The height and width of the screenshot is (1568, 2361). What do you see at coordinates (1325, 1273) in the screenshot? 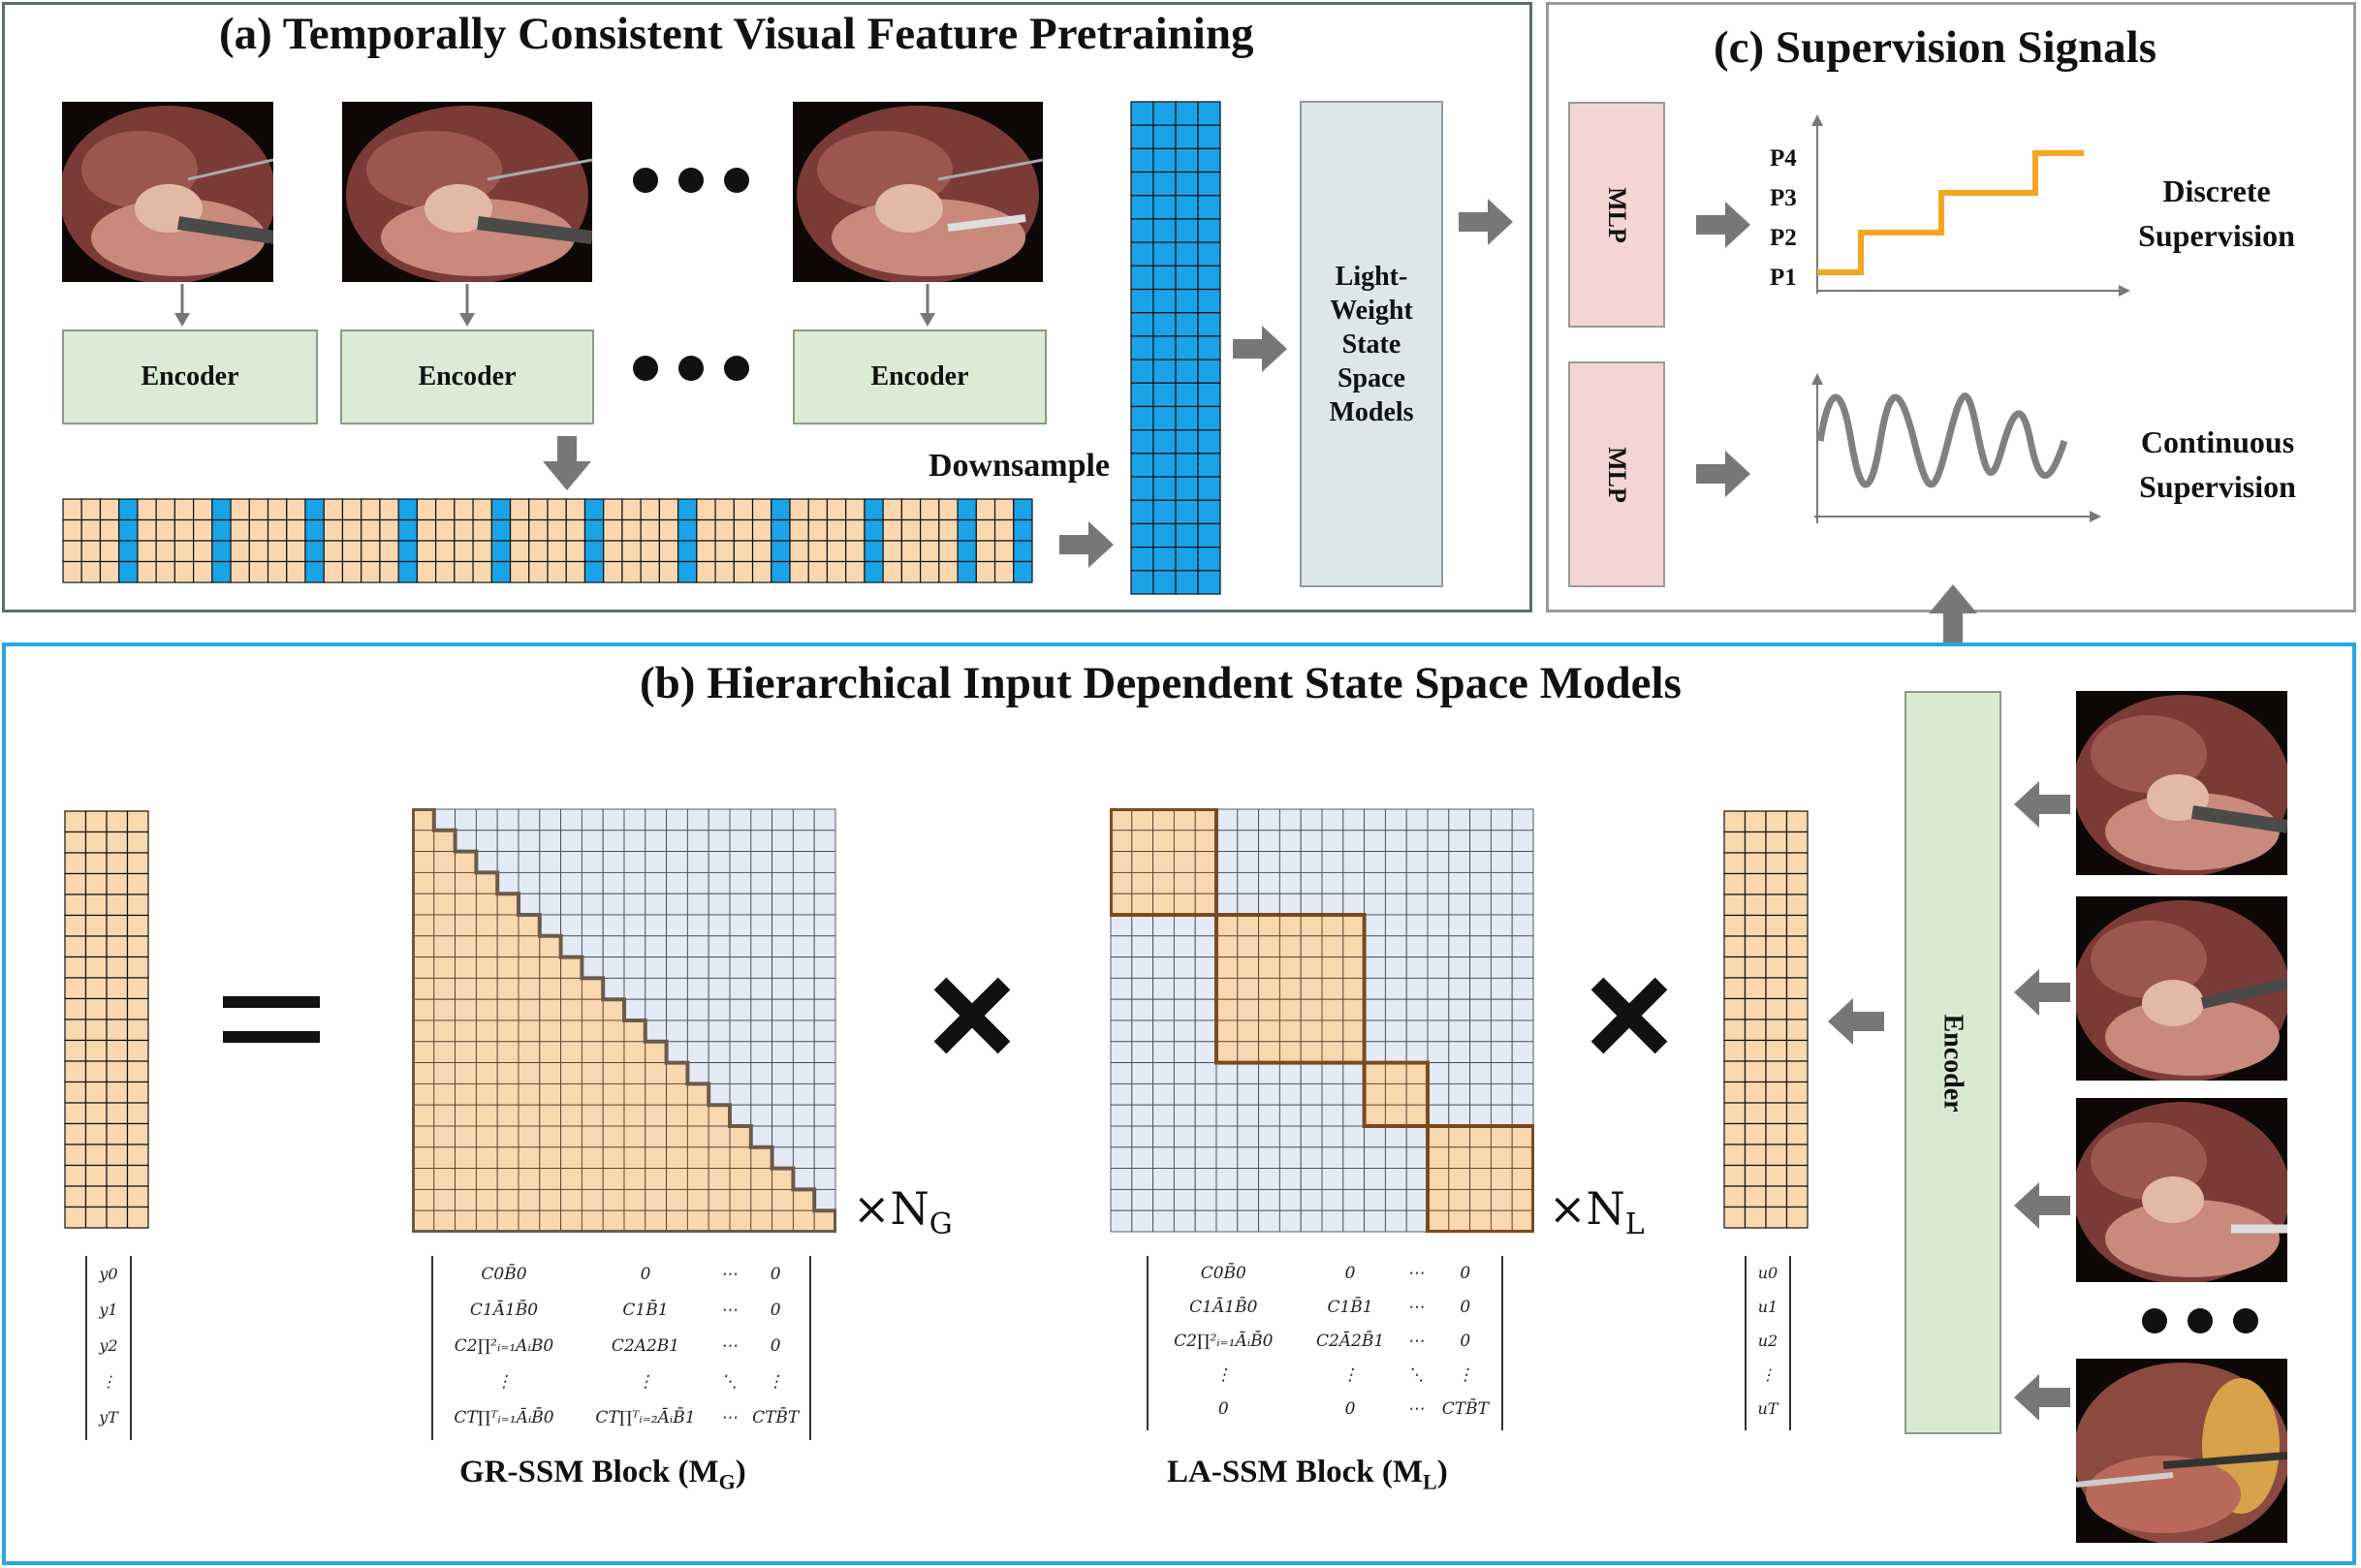
I see `la-matrix-row: C0B̄0 0 ⋯ 0` at bounding box center [1325, 1273].